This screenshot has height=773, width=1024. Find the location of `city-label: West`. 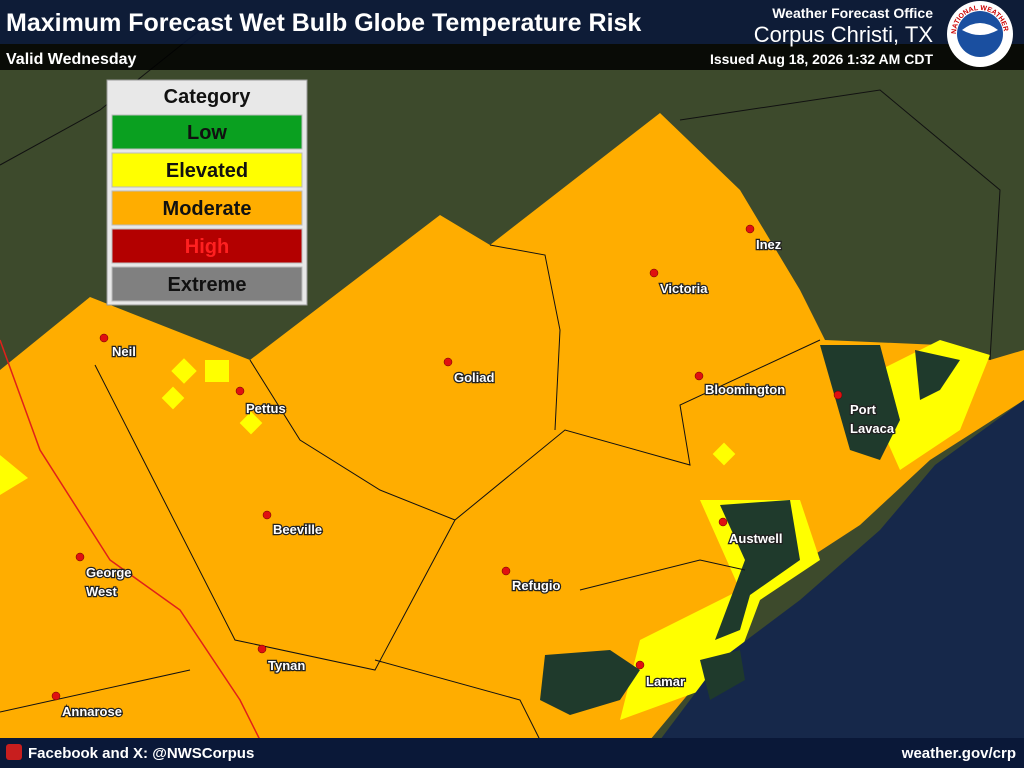

city-label: West is located at coordinates (101, 591).